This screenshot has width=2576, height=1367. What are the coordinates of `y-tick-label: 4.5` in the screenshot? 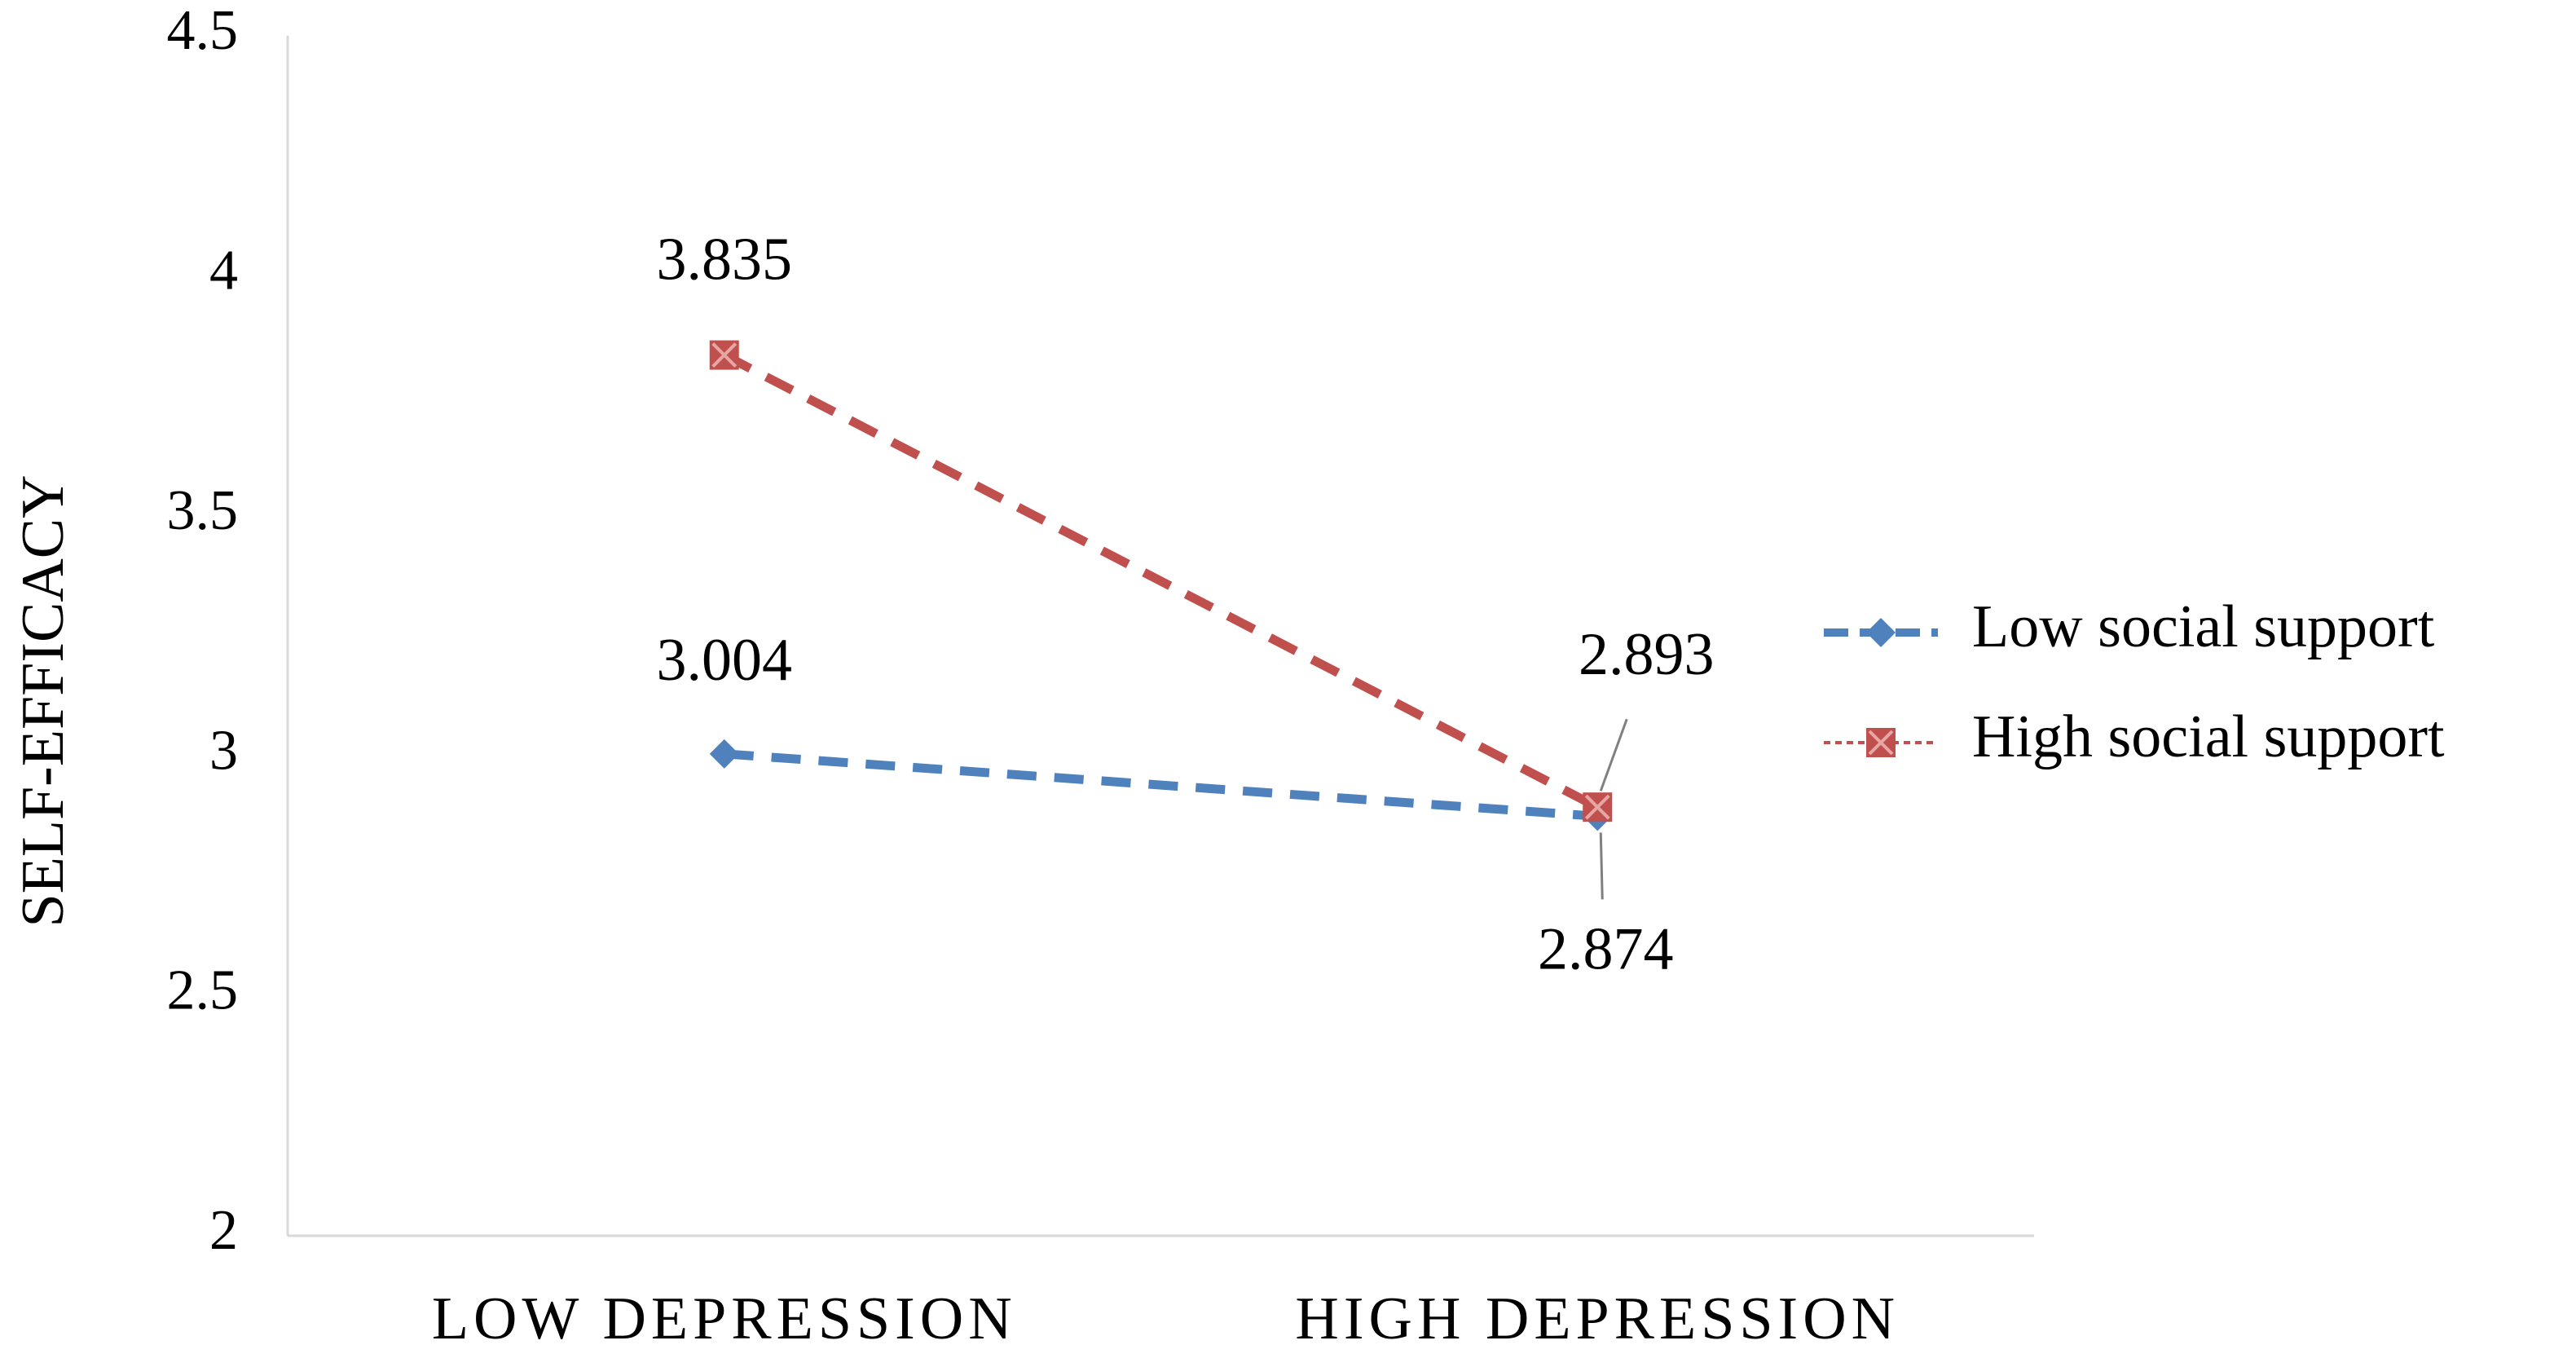 It's located at (203, 31).